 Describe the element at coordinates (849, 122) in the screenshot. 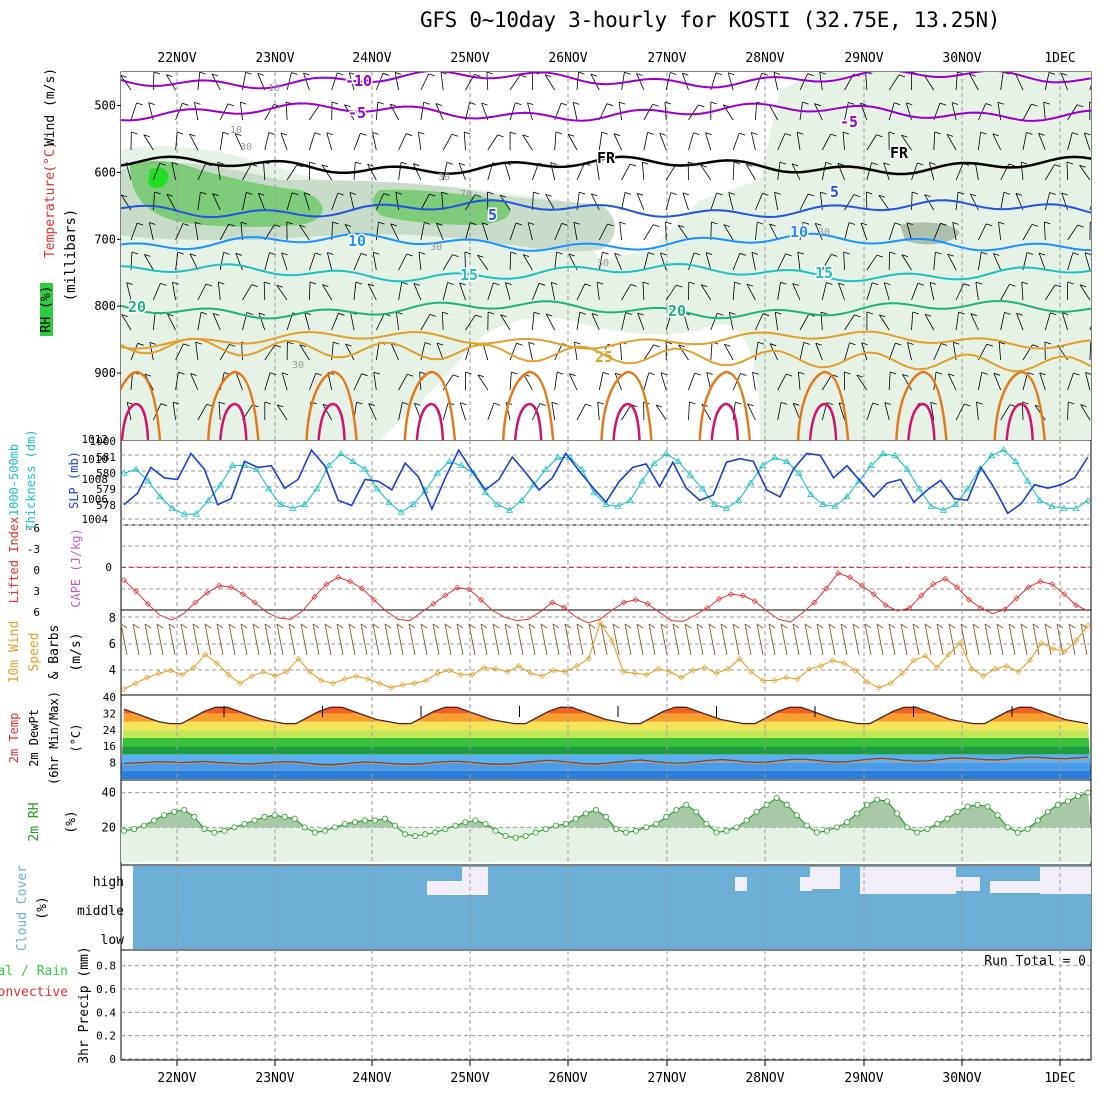

I see `isotherm-label: -5` at that location.